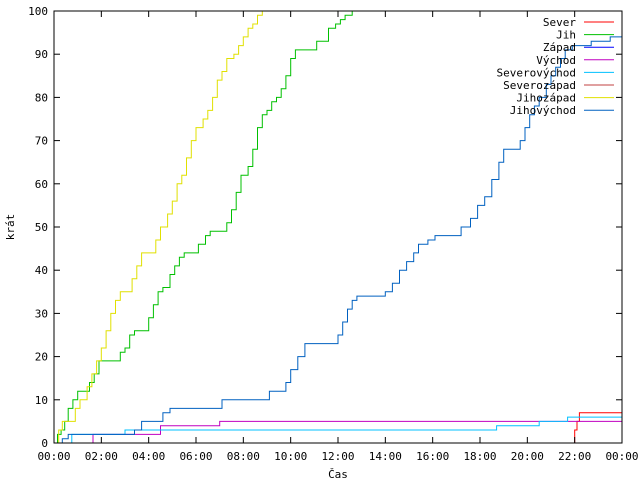 Image resolution: width=640 pixels, height=480 pixels. What do you see at coordinates (38, 11) in the screenshot?
I see `y-tick-label: 100` at bounding box center [38, 11].